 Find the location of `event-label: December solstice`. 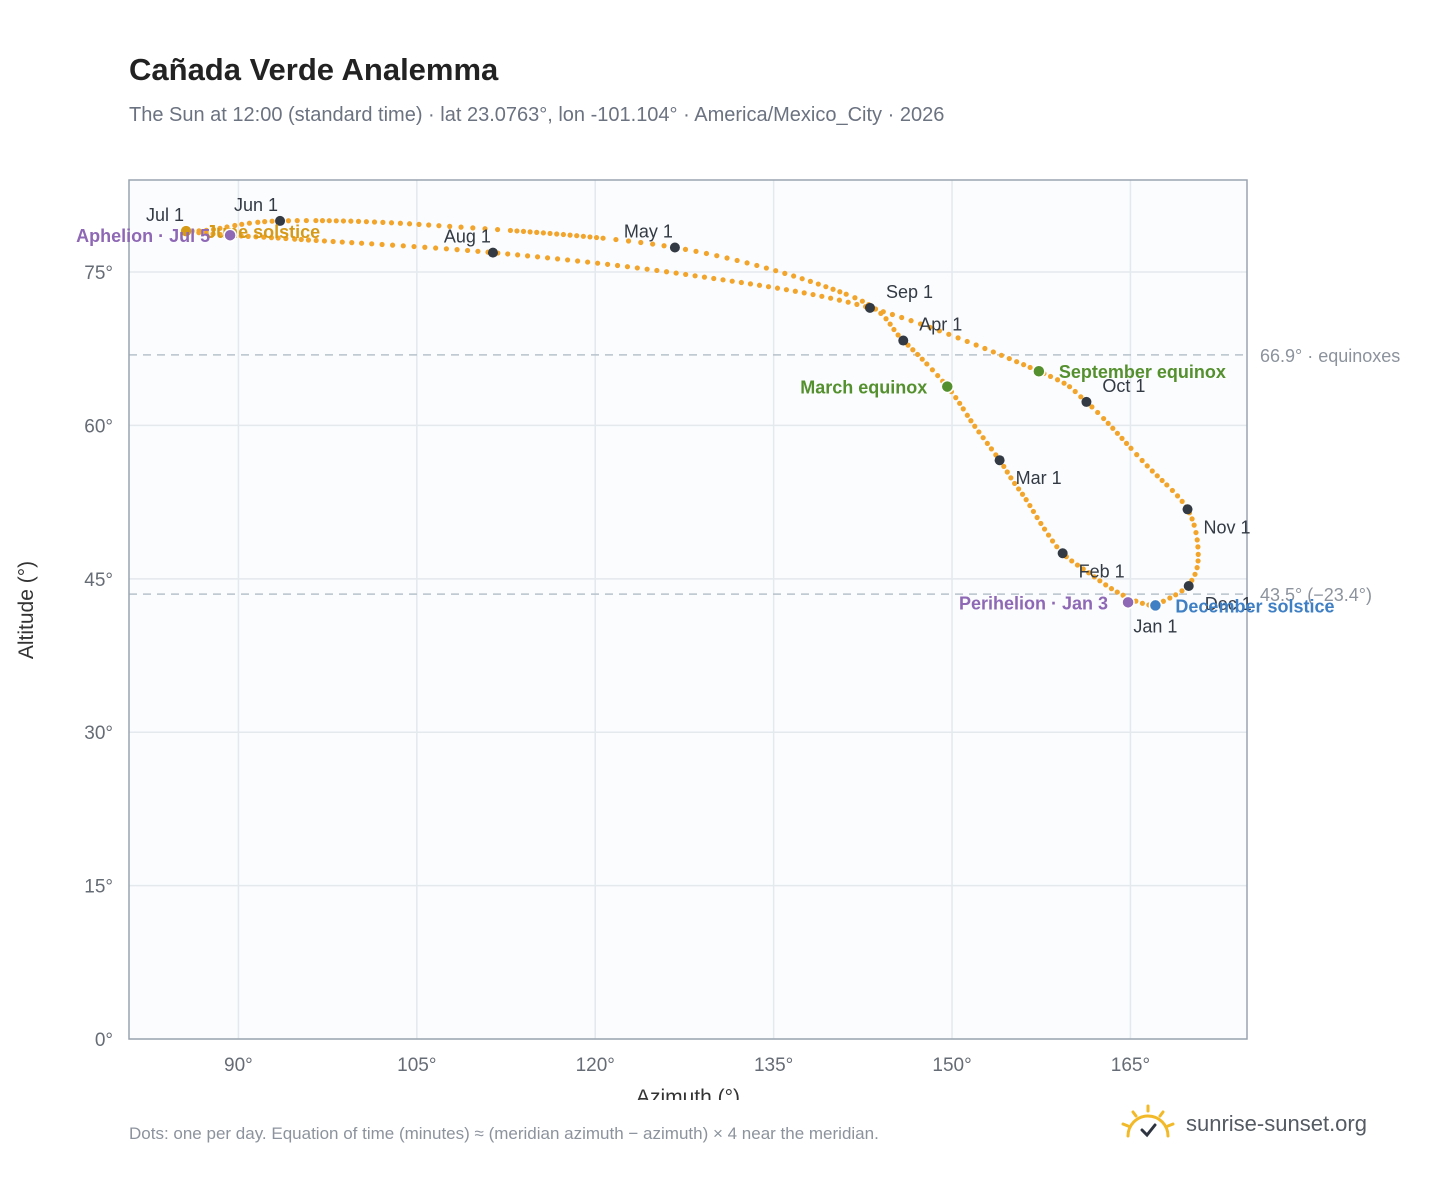

event-label: December solstice is located at coordinates (1254, 606).